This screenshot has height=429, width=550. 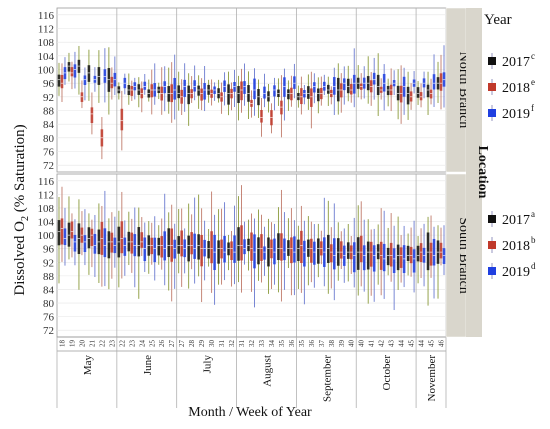 I want to click on y-tick-label: 108, so click(x=46, y=43).